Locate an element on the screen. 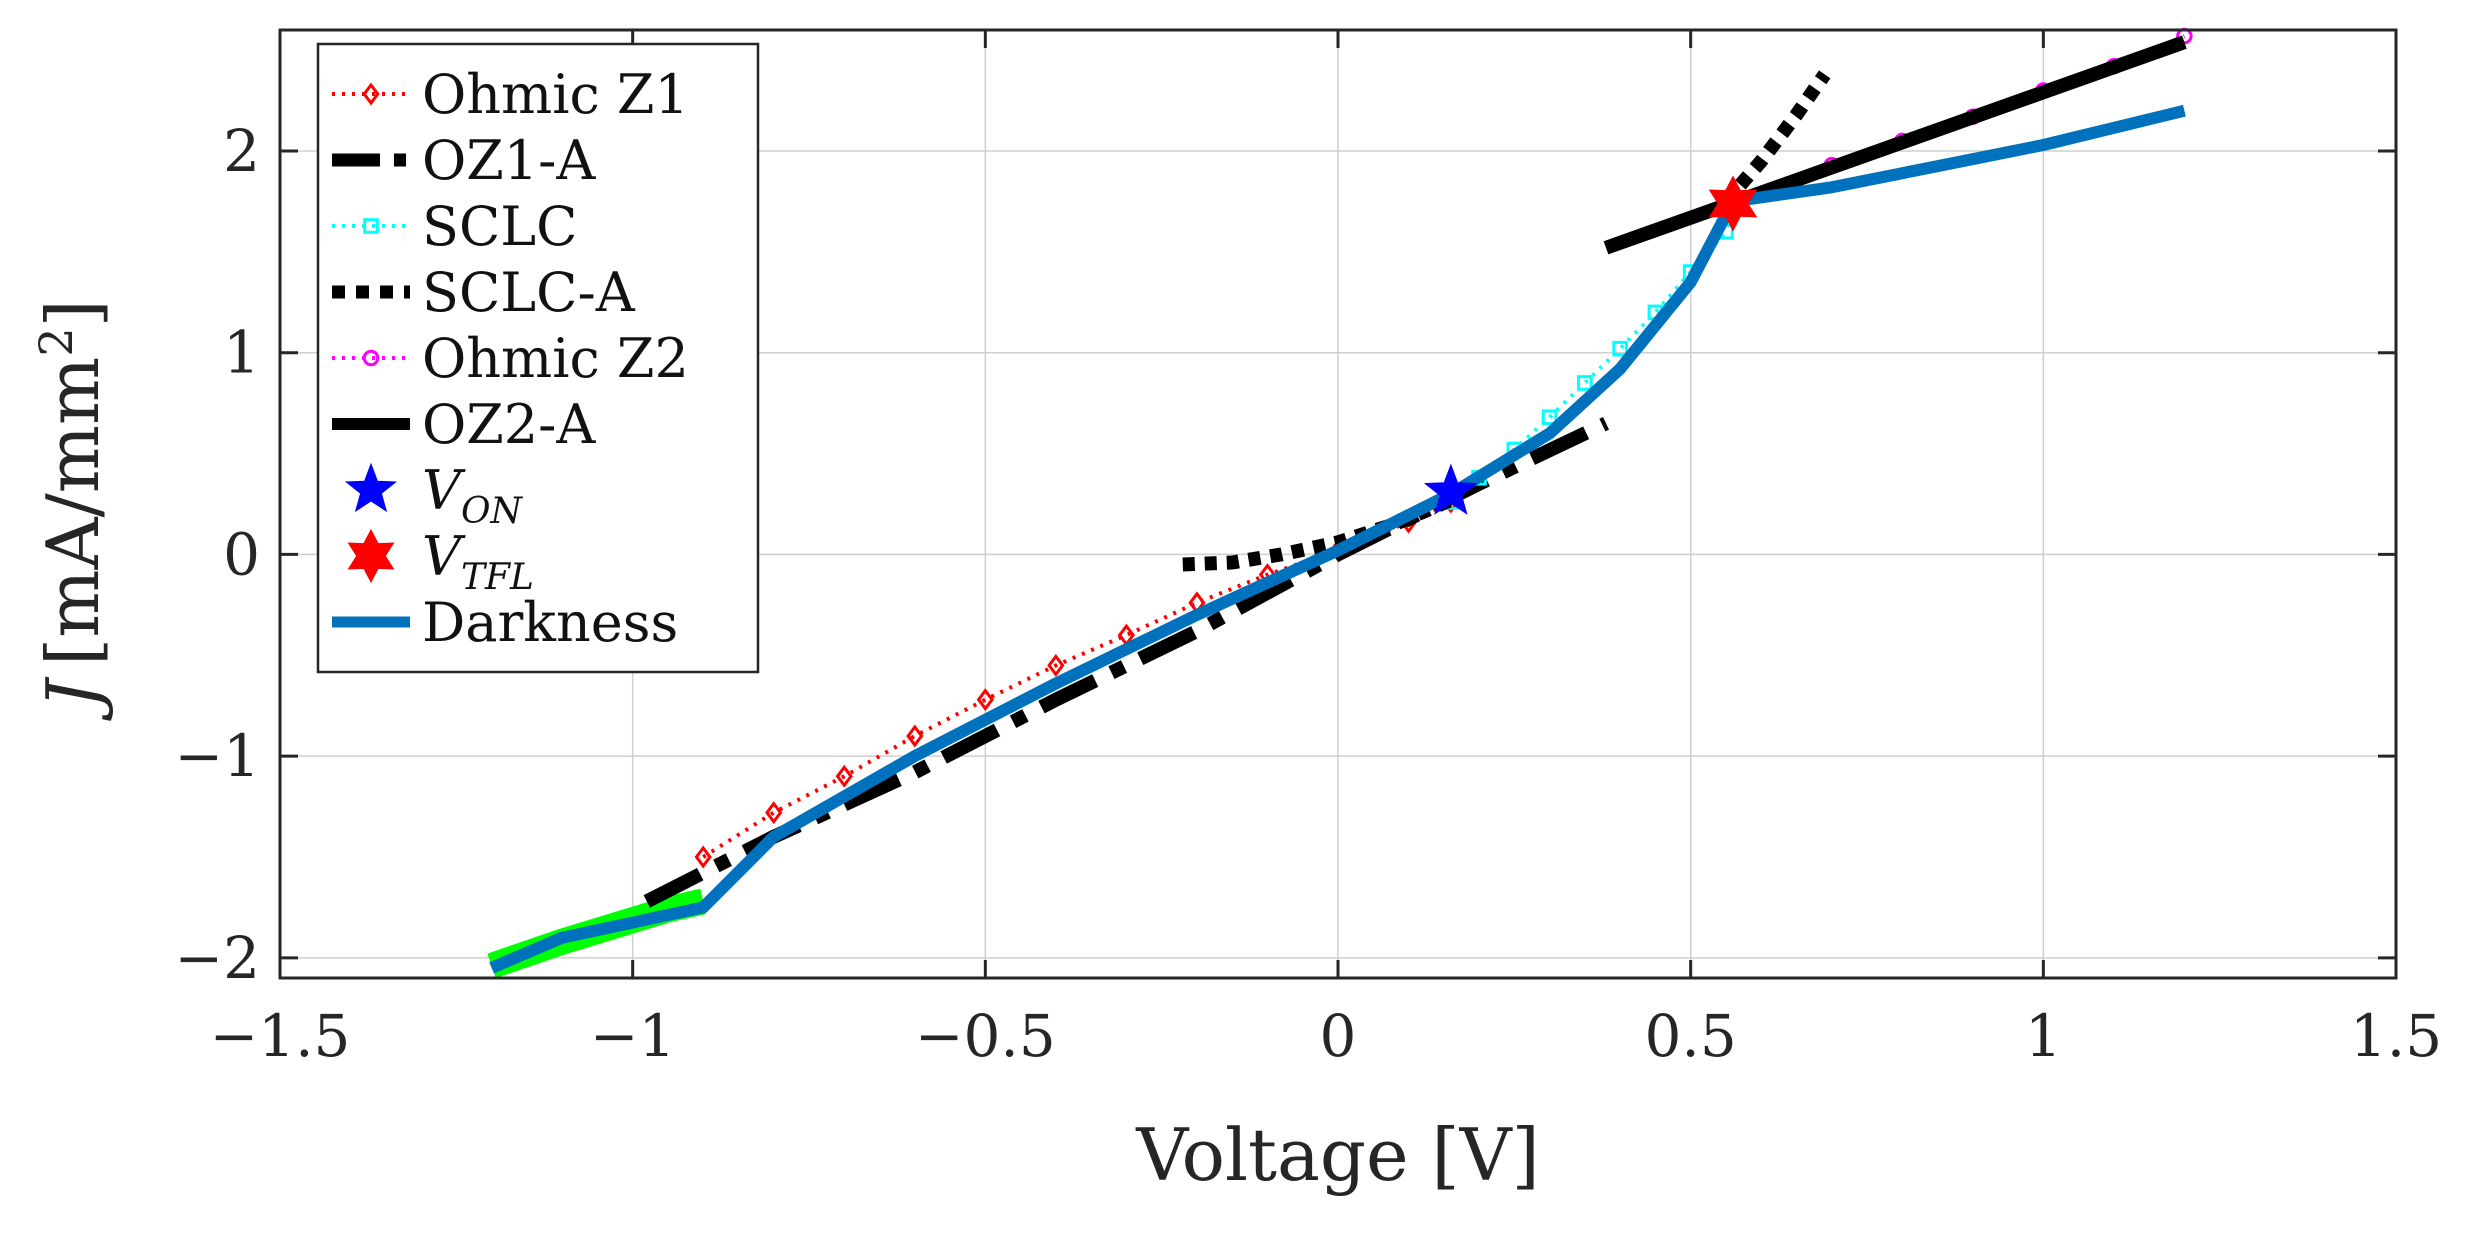  y-tick-label: 0 is located at coordinates (241, 554).